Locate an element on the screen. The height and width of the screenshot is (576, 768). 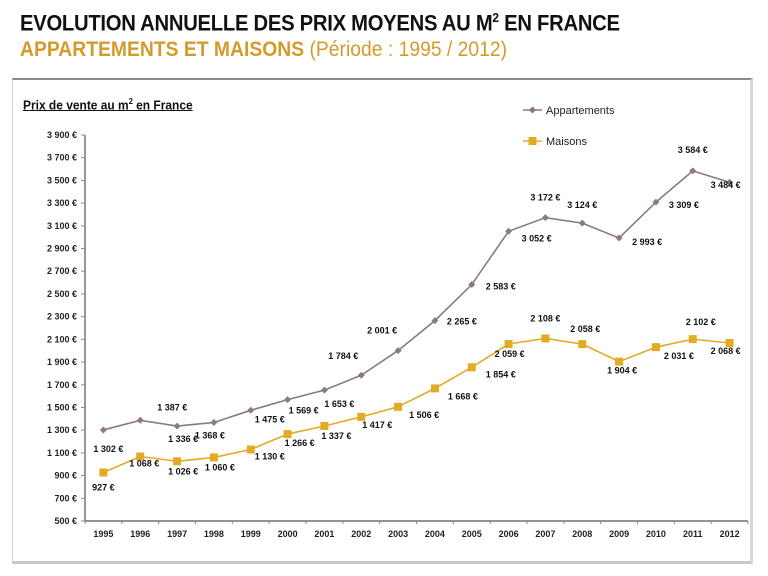
x-tick-label: 1997 is located at coordinates (177, 534).